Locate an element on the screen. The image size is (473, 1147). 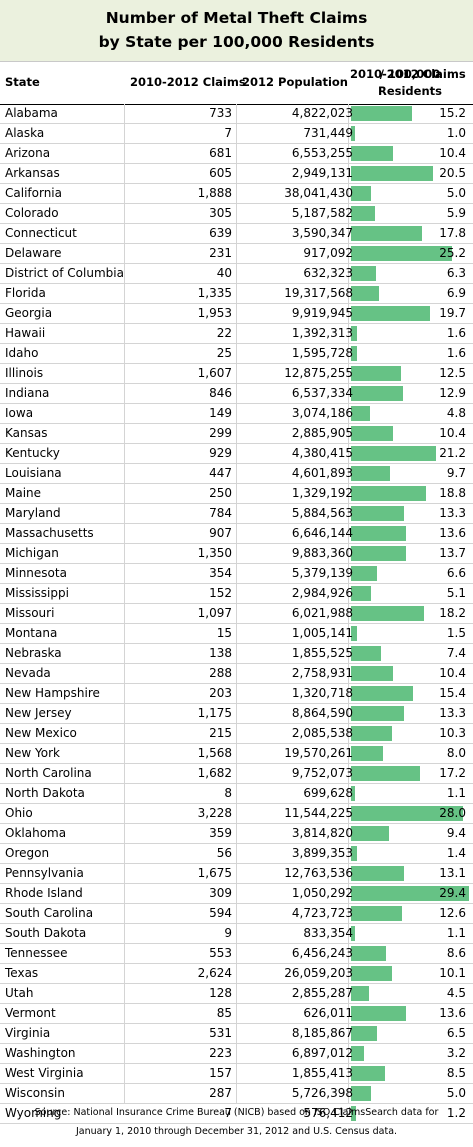
state-cell: Texas is located at coordinates (22, 973).